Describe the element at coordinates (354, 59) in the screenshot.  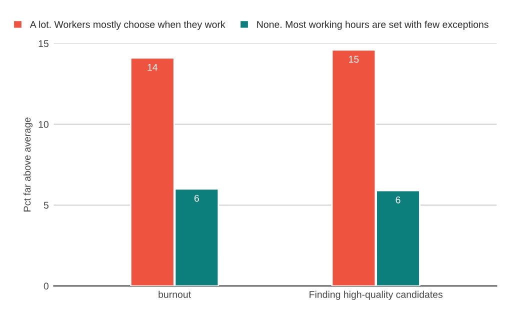
I see `data-label: 15` at that location.